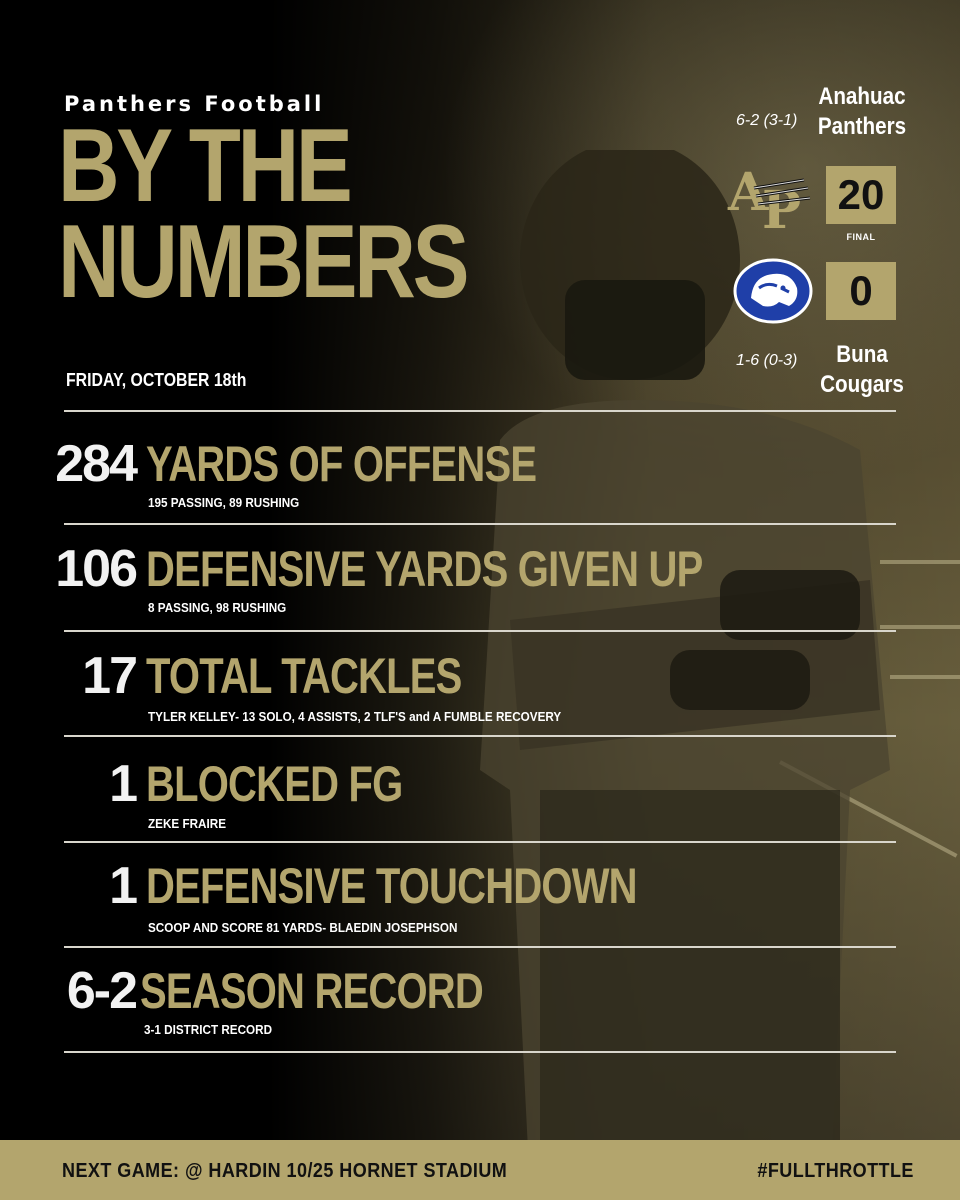 The width and height of the screenshot is (960, 1200). What do you see at coordinates (862, 370) in the screenshot?
I see `away-team-name: Buna Cougars` at bounding box center [862, 370].